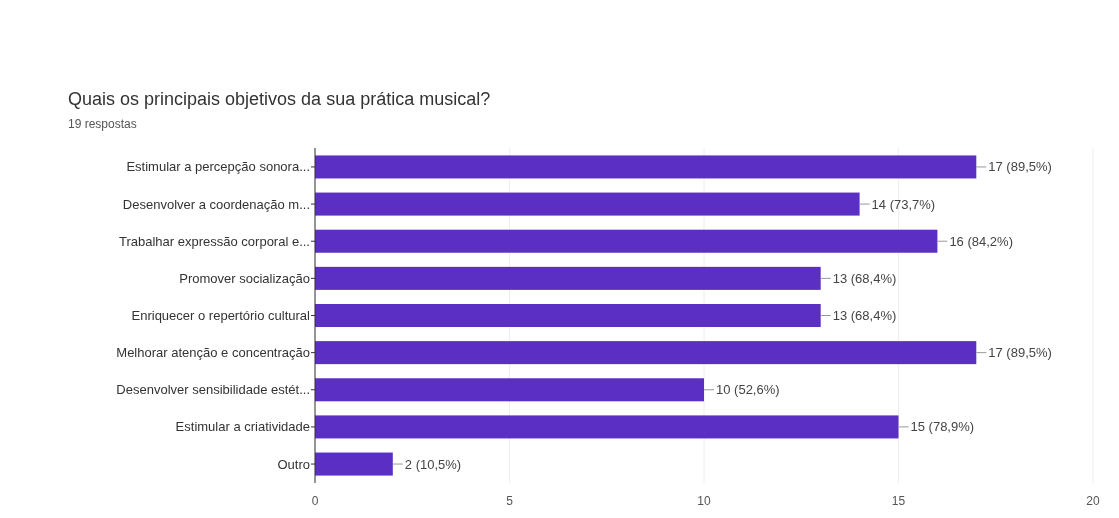 The width and height of the screenshot is (1119, 518). What do you see at coordinates (748, 390) in the screenshot?
I see `data-label: 10 (52,6%)` at bounding box center [748, 390].